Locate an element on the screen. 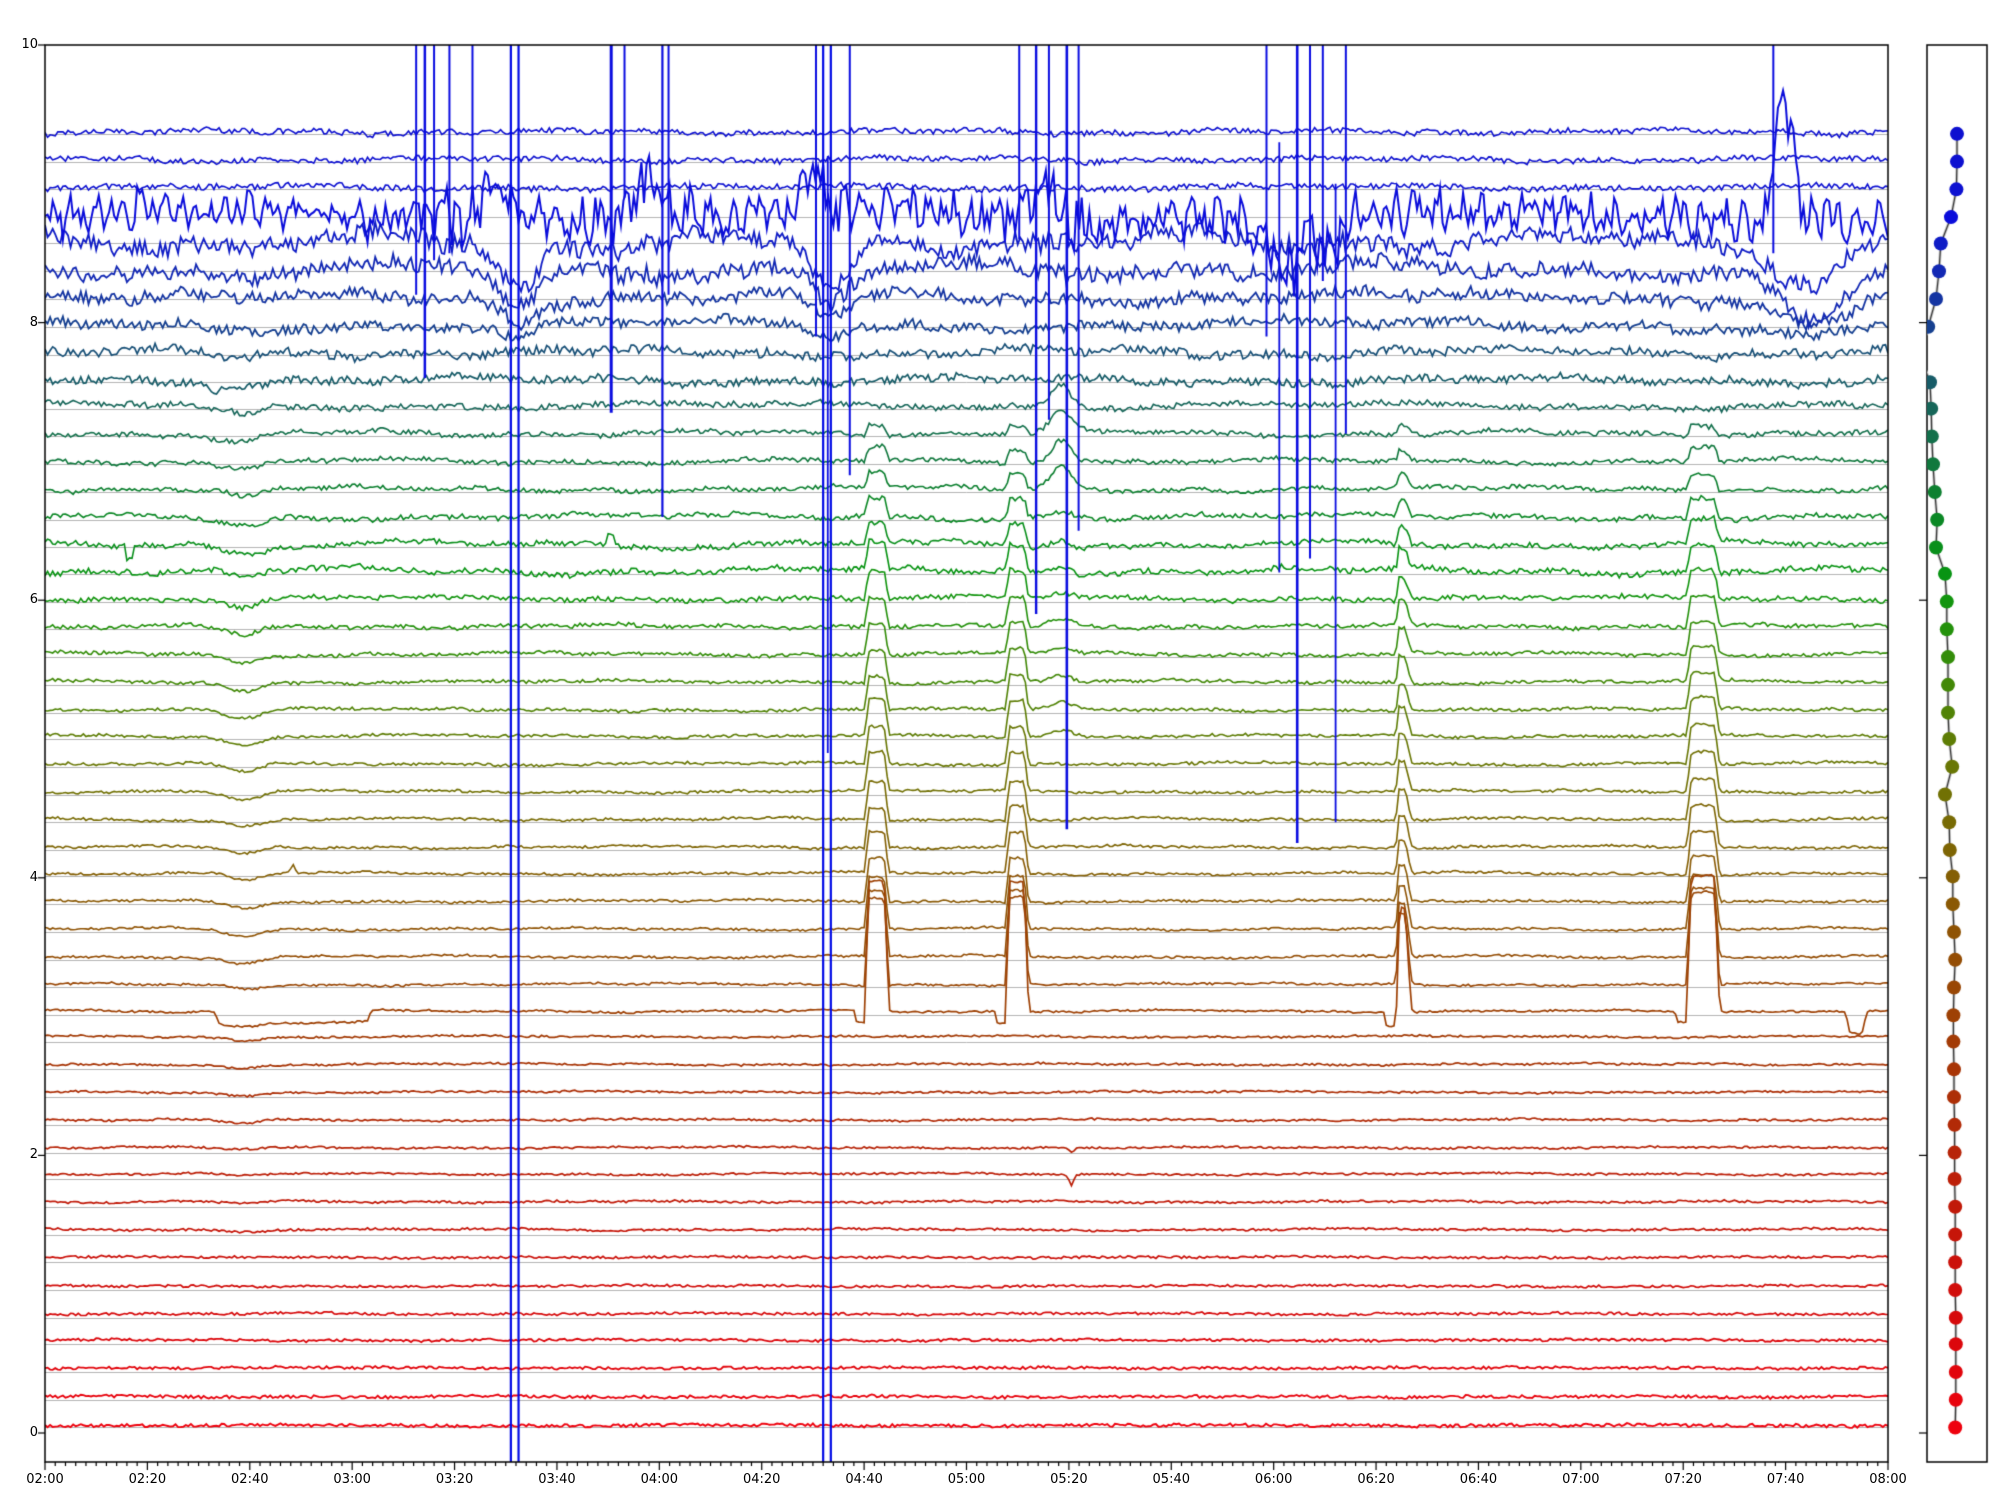  x-tick-label: 04:00 is located at coordinates (659, 1479).